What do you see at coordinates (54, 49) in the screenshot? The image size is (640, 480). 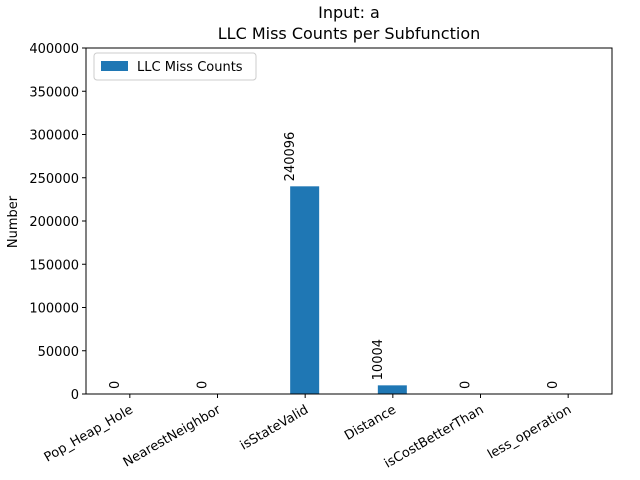 I see `y-tick-label: 400000` at bounding box center [54, 49].